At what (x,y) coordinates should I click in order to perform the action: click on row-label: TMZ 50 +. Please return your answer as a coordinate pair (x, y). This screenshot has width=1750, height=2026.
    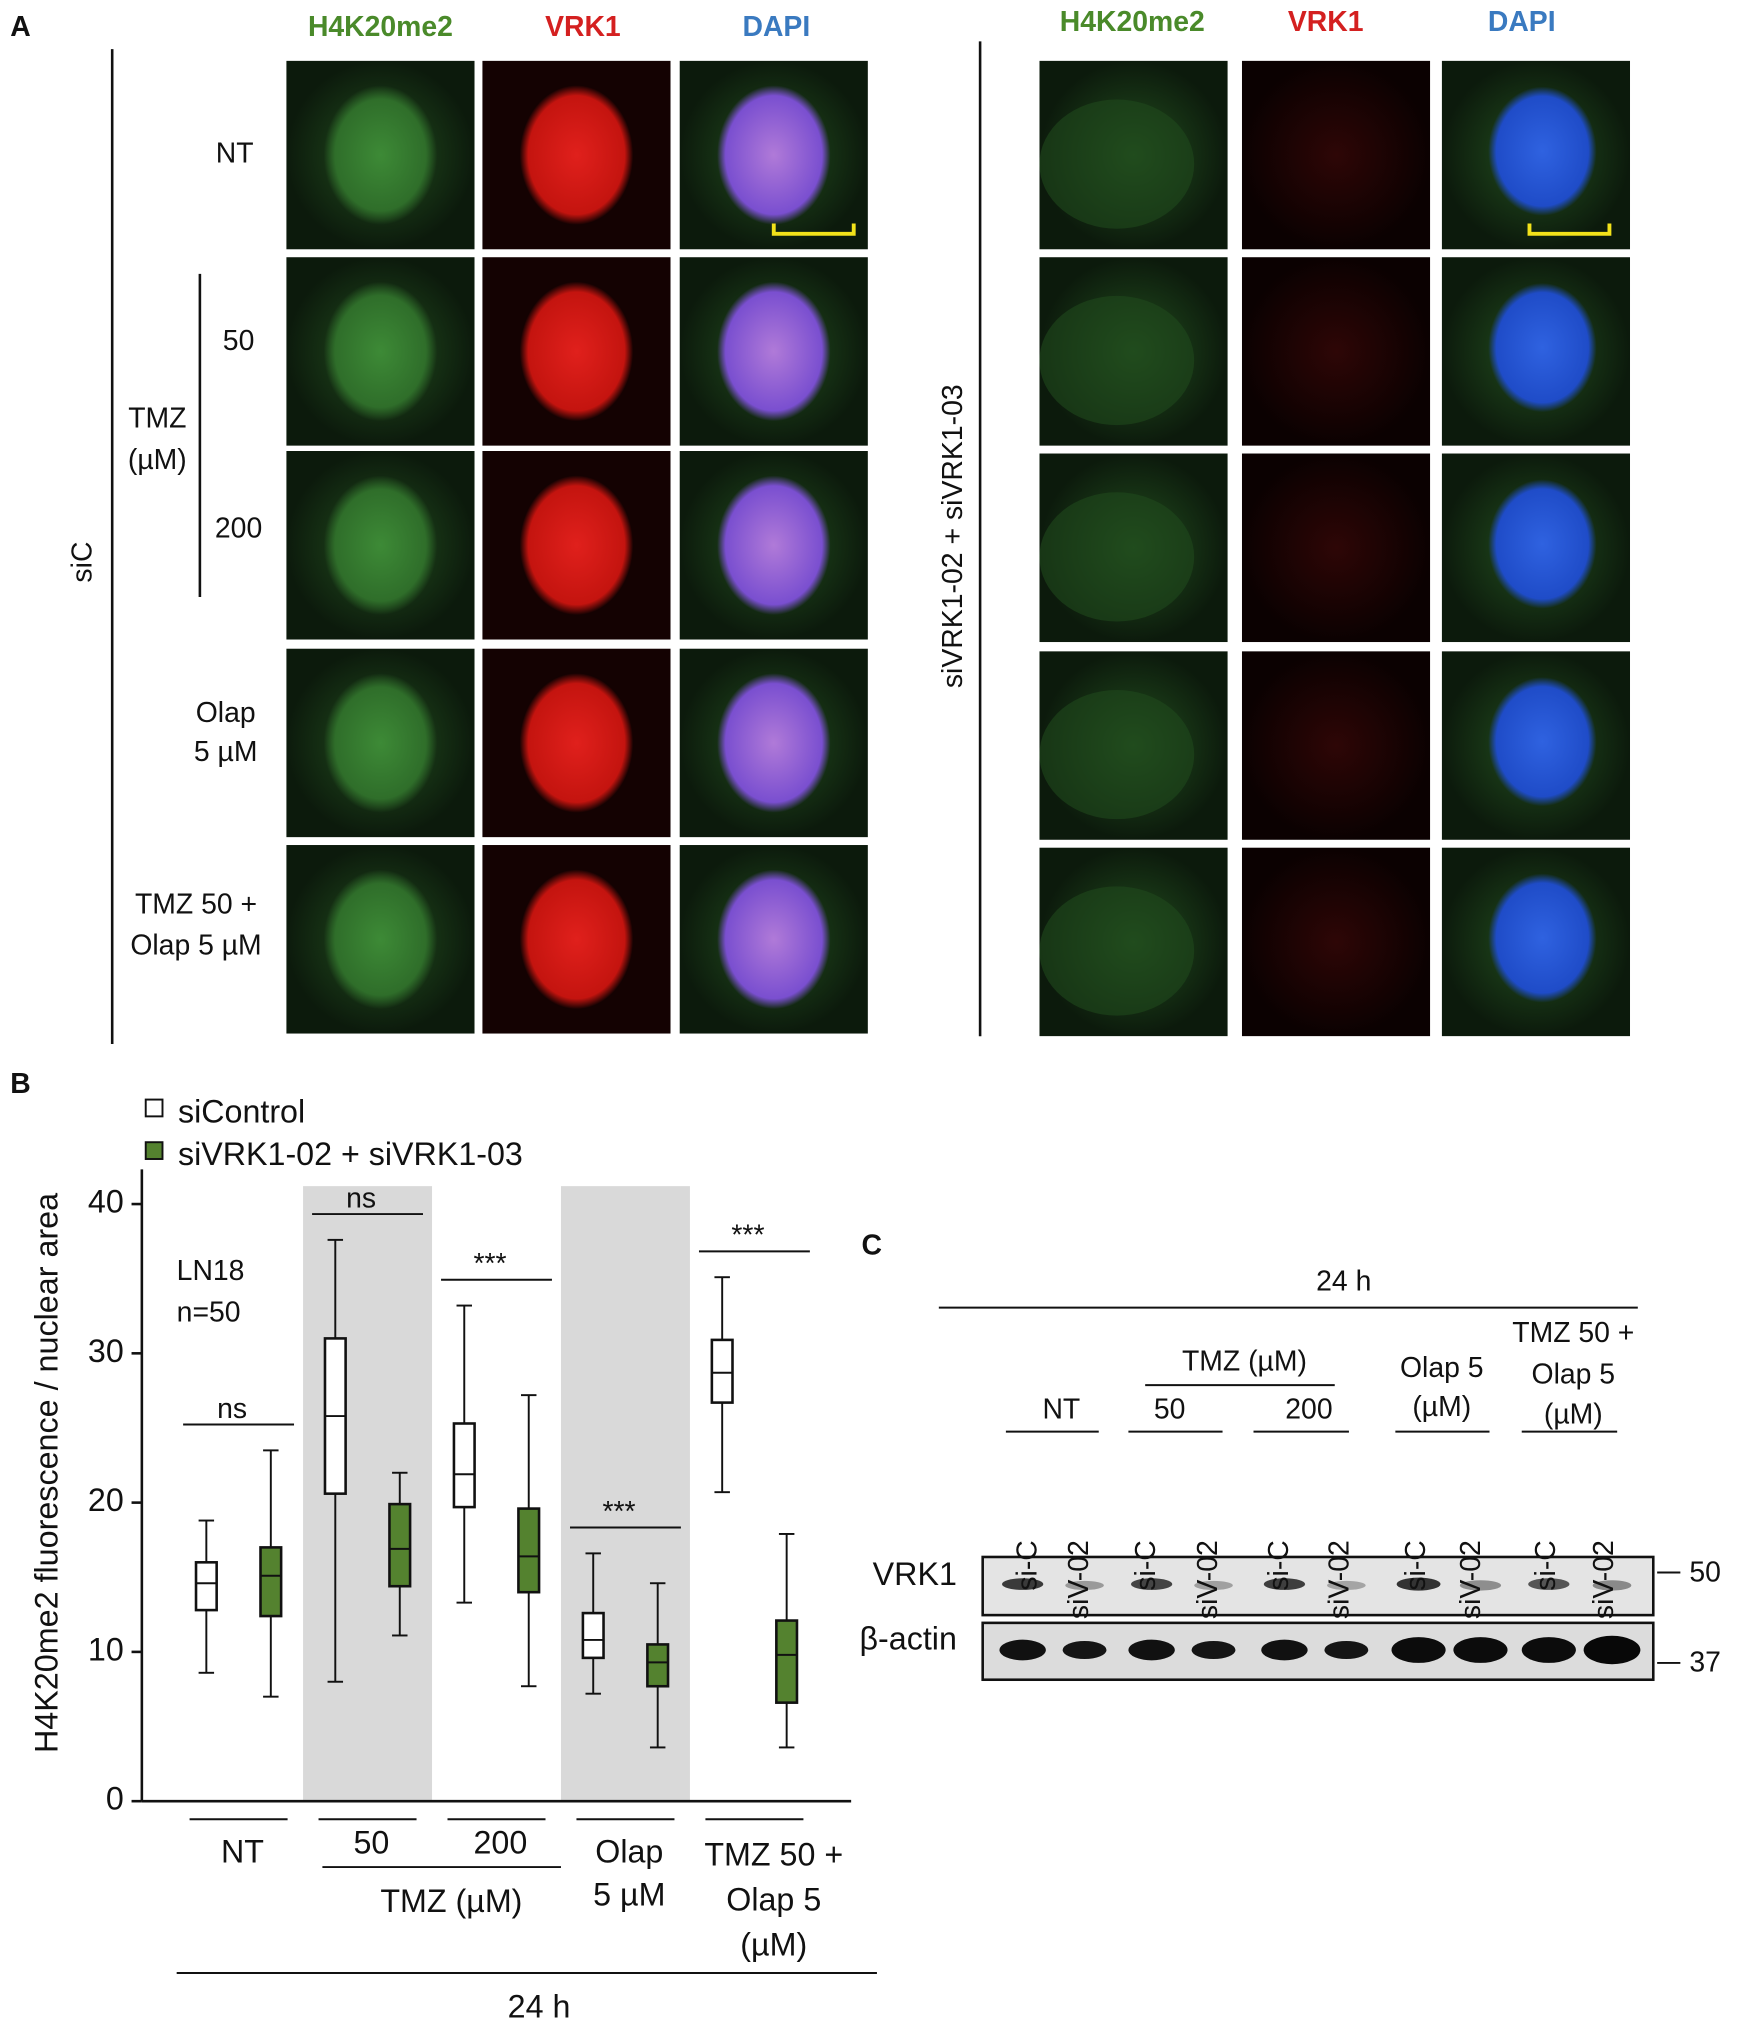
    Looking at the image, I should click on (196, 904).